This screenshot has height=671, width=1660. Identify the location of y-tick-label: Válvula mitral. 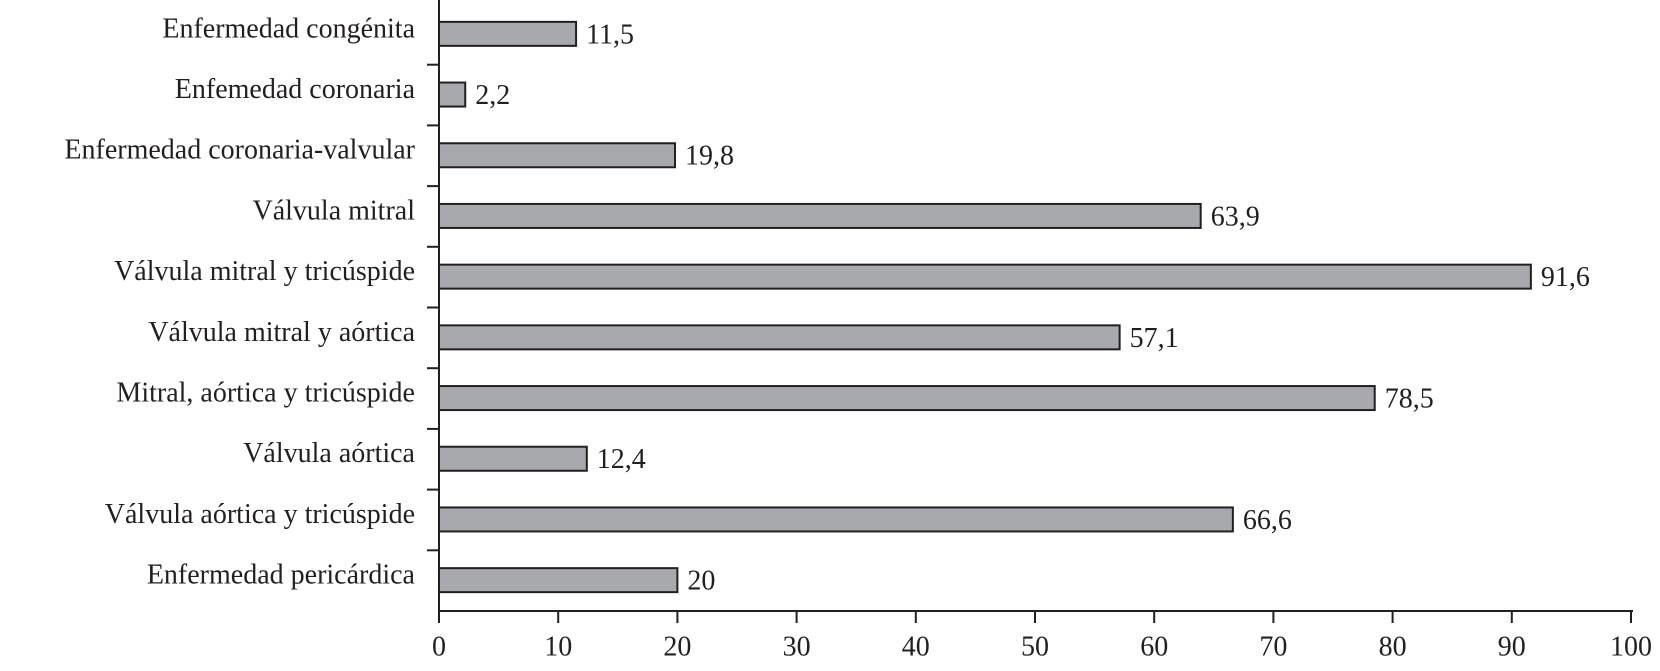
(333, 210).